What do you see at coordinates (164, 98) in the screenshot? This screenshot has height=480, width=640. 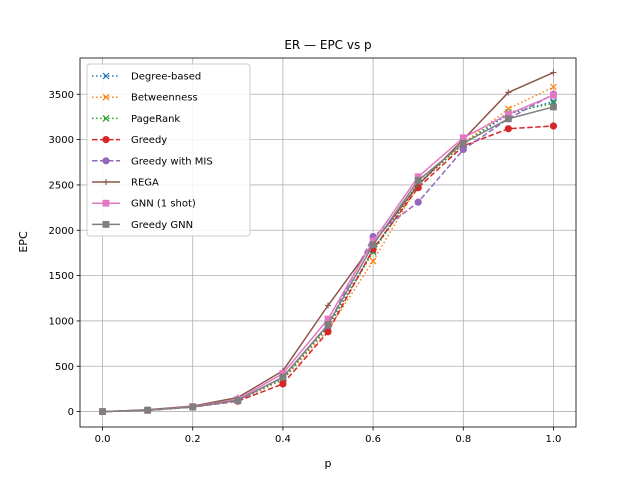 I see `legend-label: Betweenness` at bounding box center [164, 98].